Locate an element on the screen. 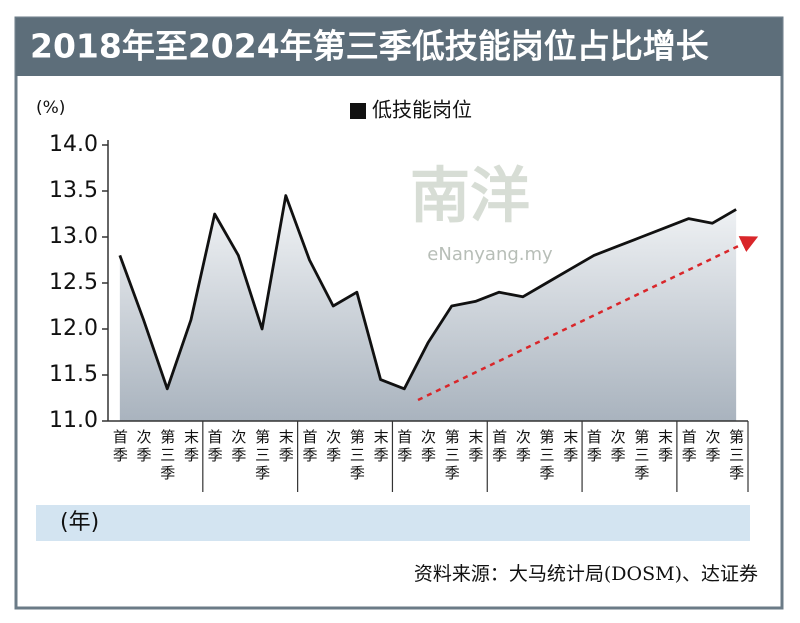 Image resolution: width=800 pixels, height=623 pixels. watermark: 南洋 is located at coordinates (470, 197).